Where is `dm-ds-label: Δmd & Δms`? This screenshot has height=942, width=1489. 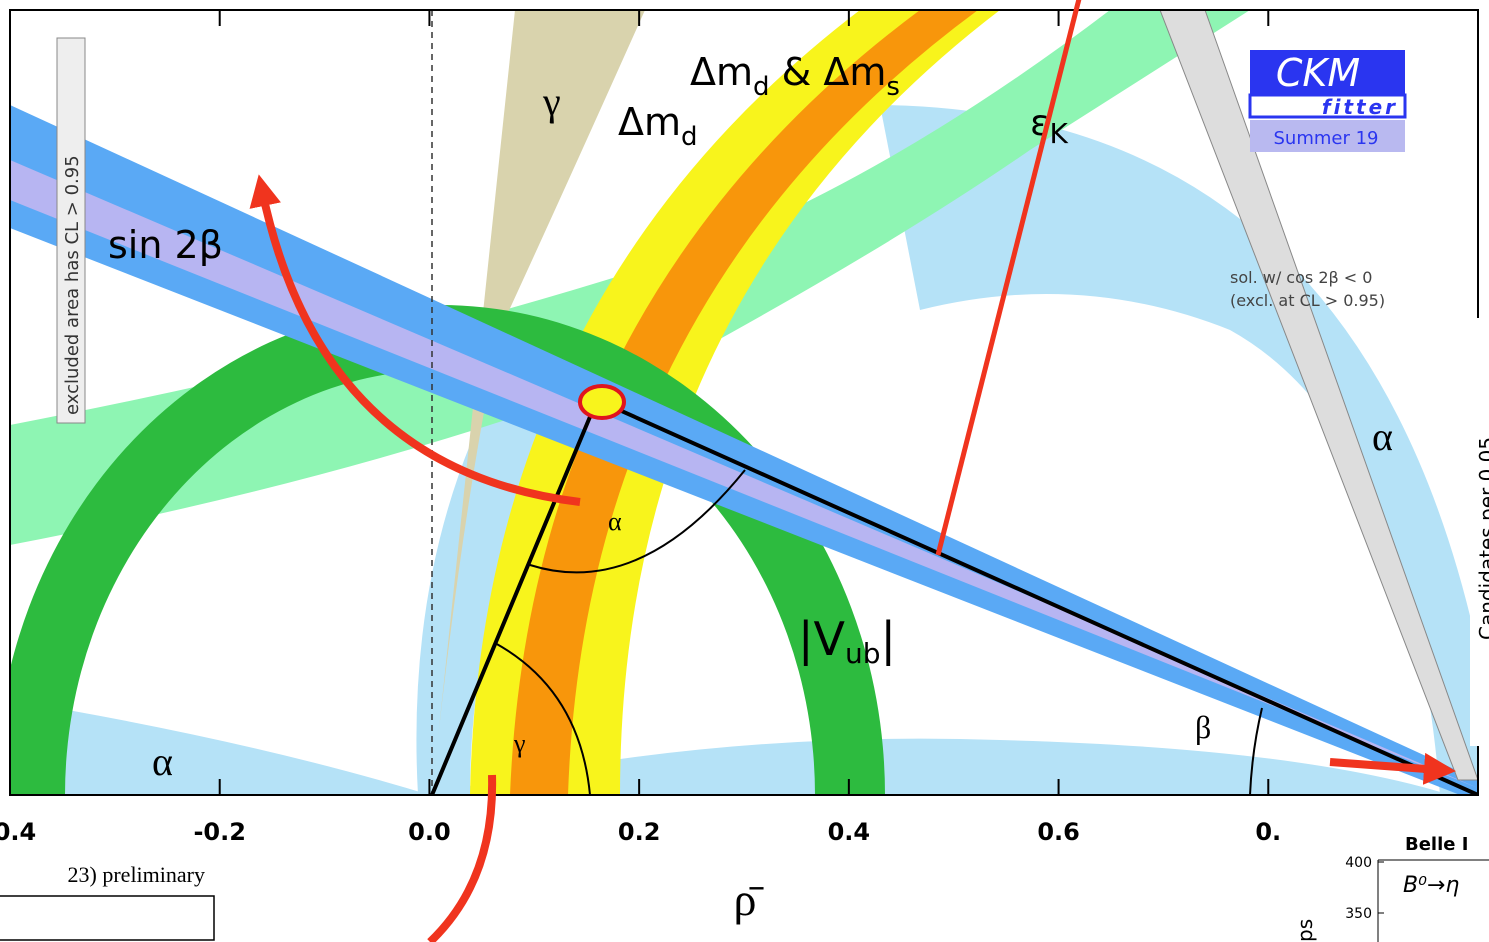
dm-ds-label: Δmd & Δms is located at coordinates (795, 76).